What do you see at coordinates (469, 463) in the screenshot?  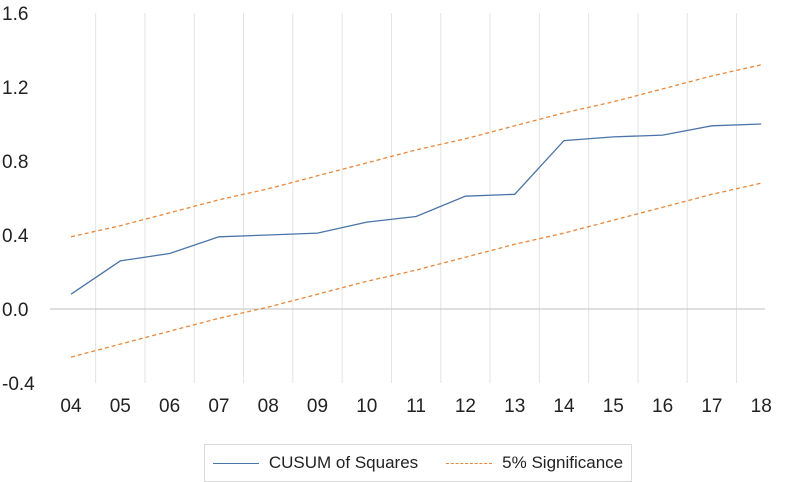 I see `legend-swatch-dashed` at bounding box center [469, 463].